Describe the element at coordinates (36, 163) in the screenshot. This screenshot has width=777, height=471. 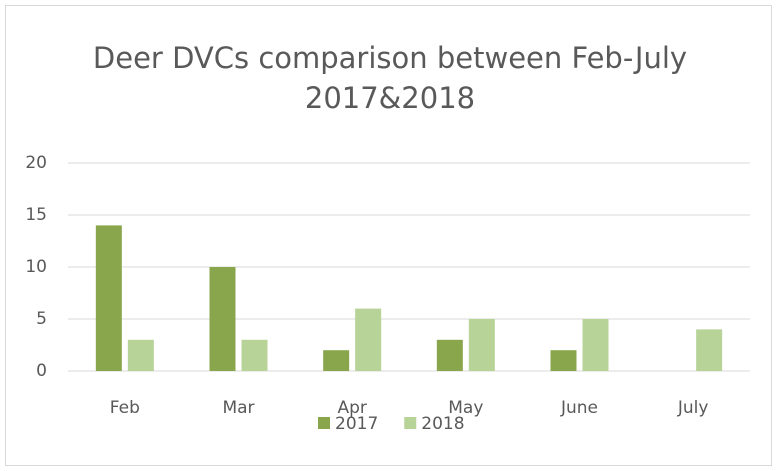
I see `y-tick-label: 20` at that location.